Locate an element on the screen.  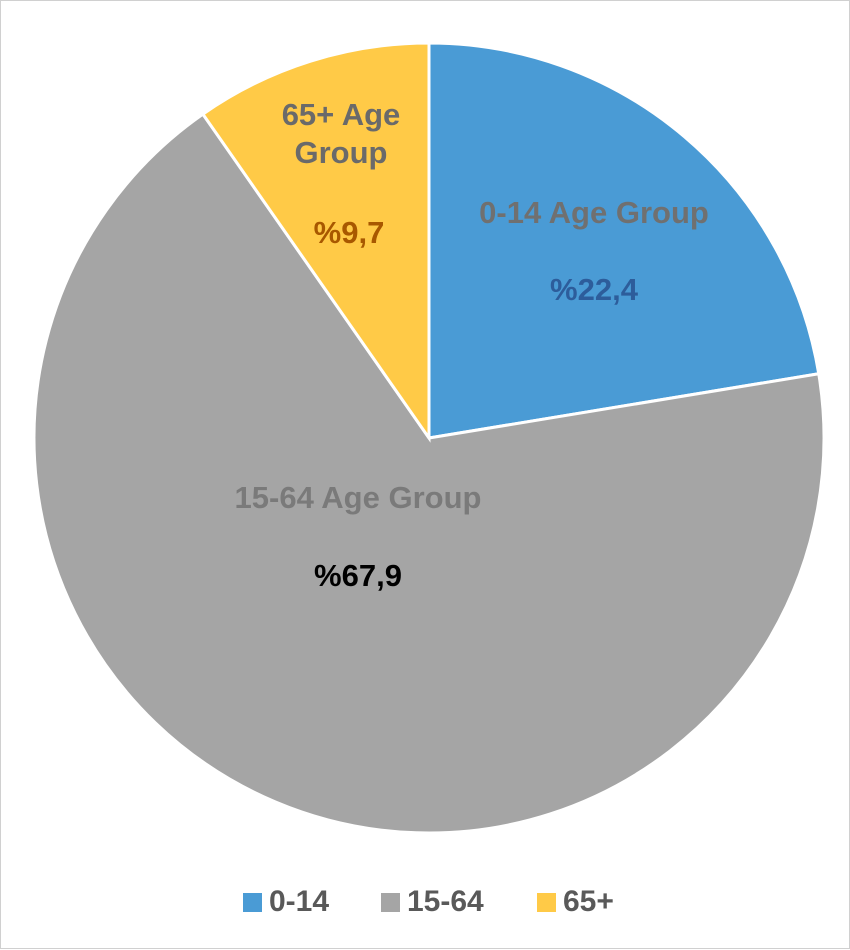
legend-entry: 0-14 is located at coordinates (286, 902).